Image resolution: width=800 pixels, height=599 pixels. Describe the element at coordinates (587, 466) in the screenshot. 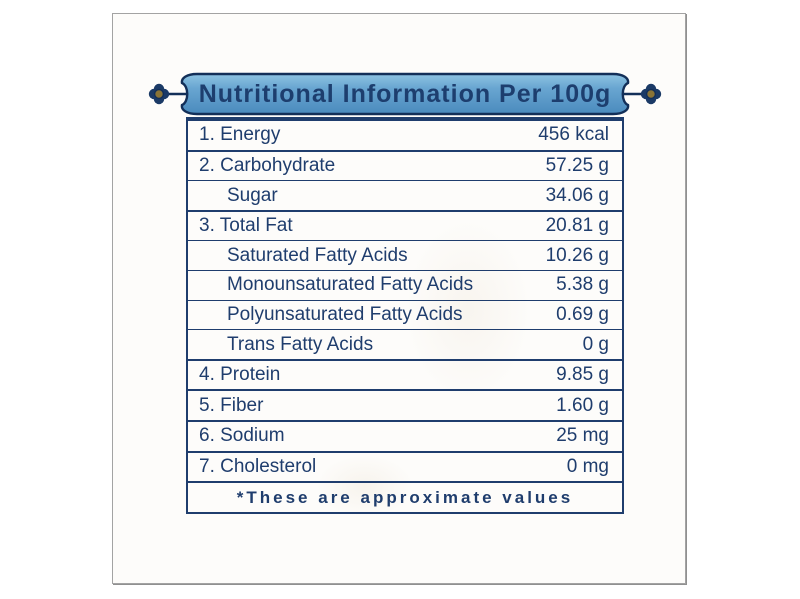

I see `nutrient-value: 0 mg` at that location.